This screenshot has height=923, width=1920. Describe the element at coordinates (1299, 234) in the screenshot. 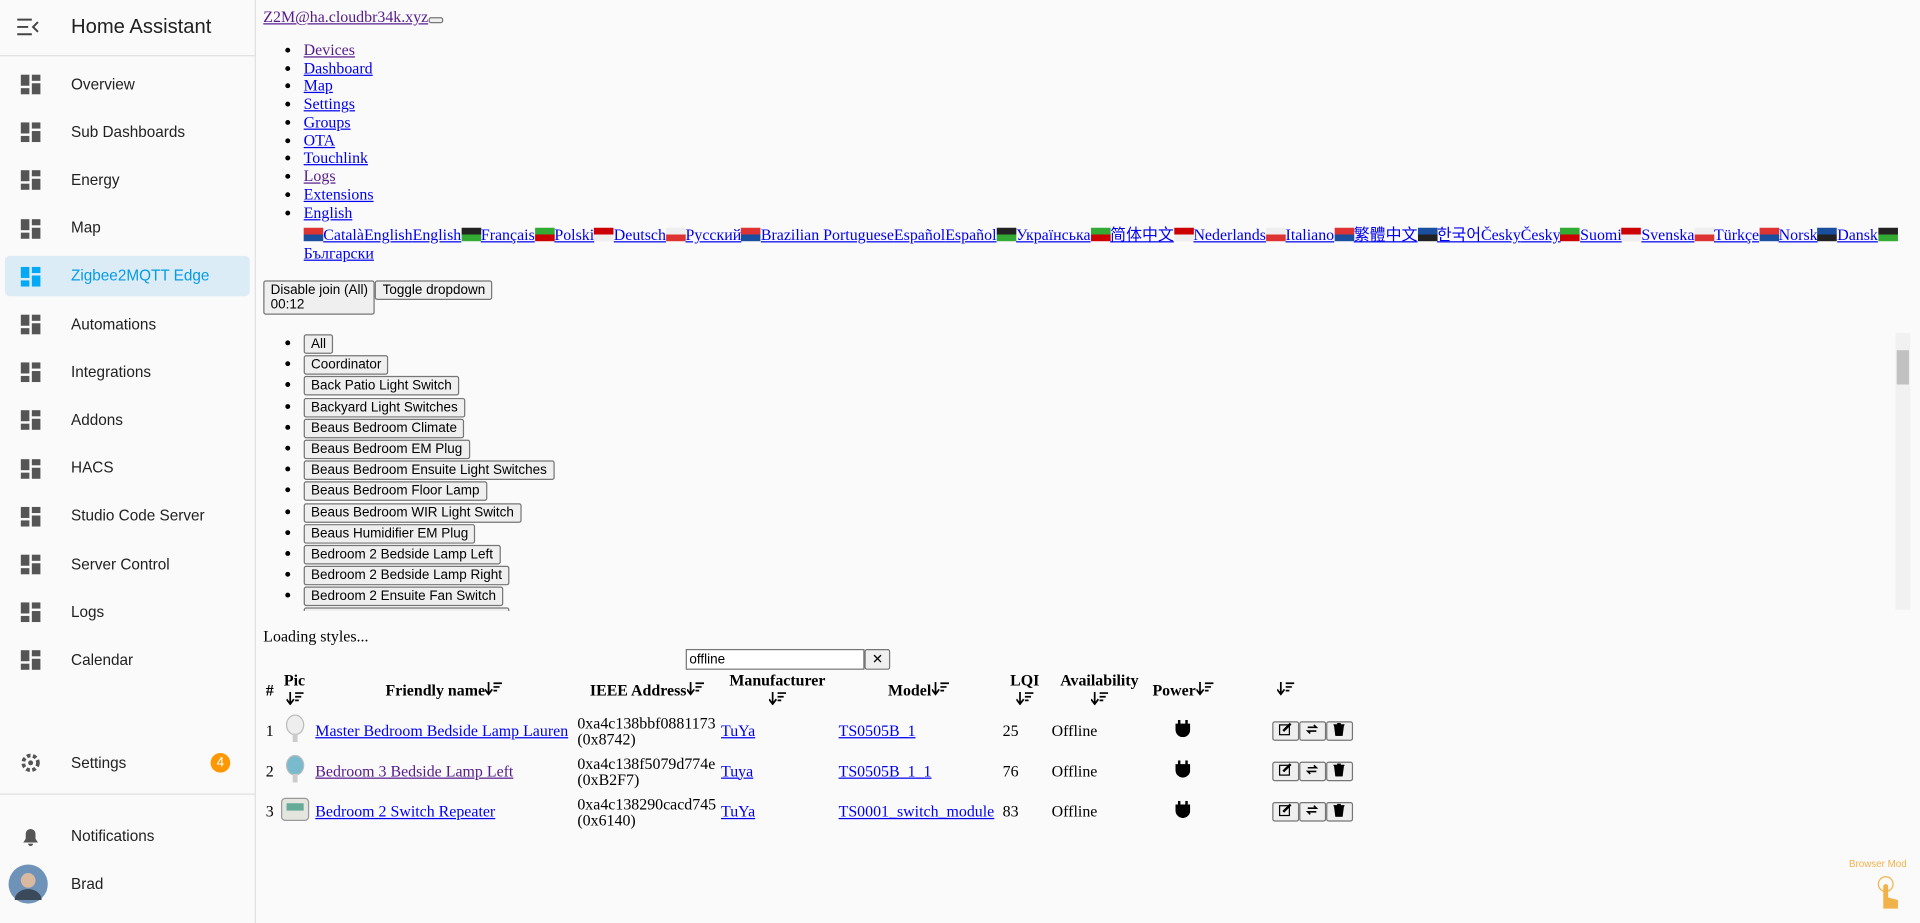

I see `language: Italiano` at that location.